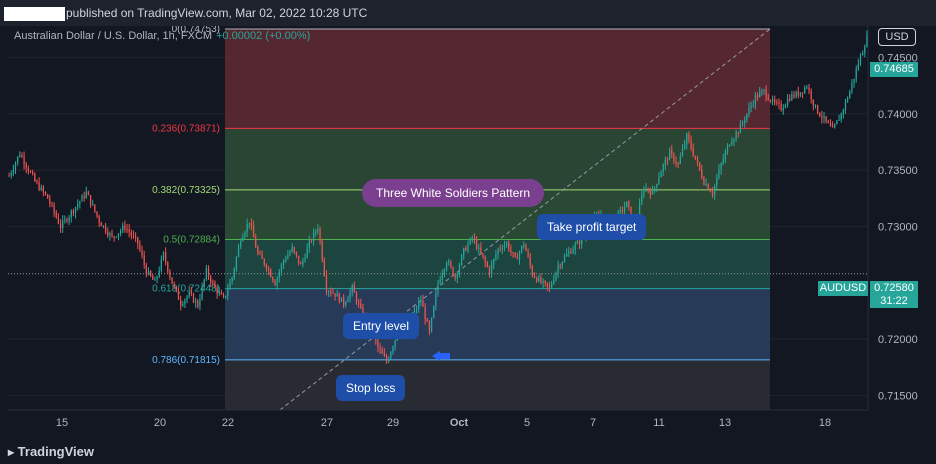 This screenshot has width=936, height=464. I want to click on x-tick-label: 7, so click(593, 423).